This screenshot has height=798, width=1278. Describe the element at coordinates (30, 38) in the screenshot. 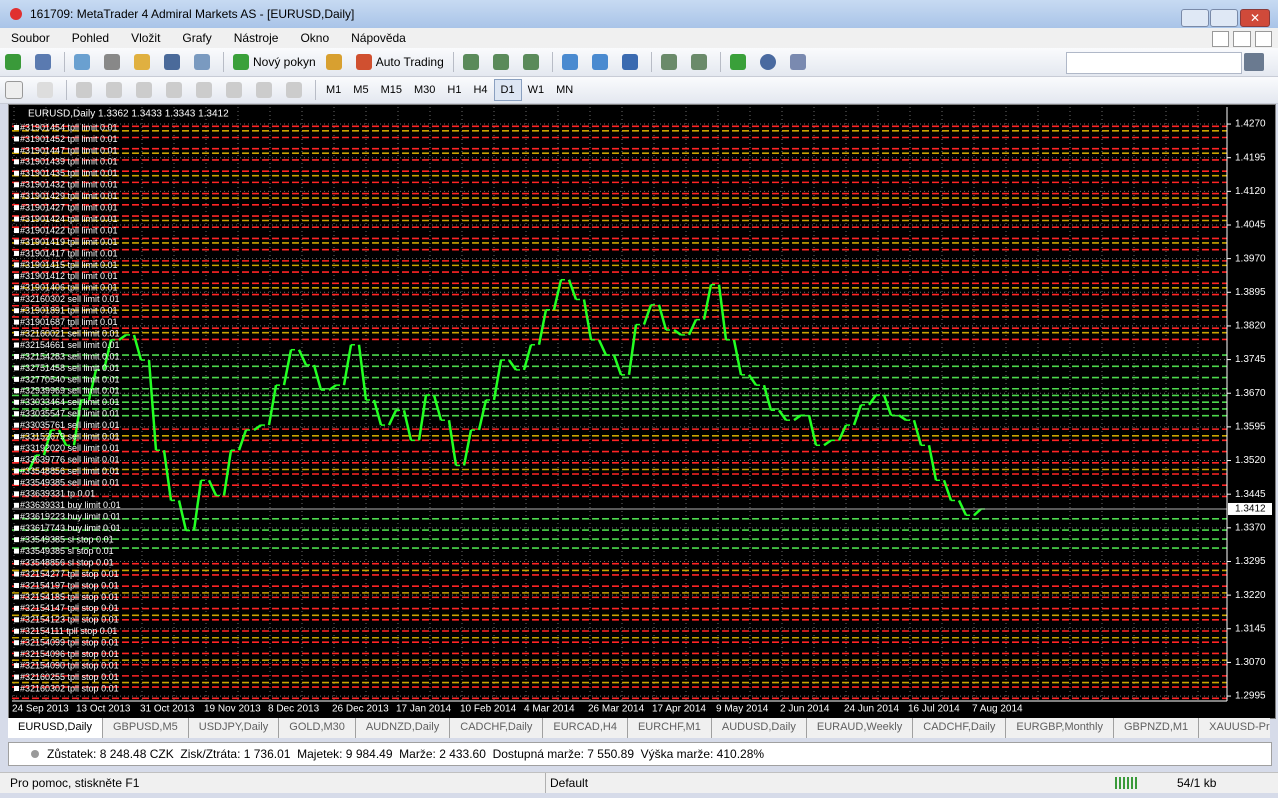

I see `menu-item: Soubor` at that location.